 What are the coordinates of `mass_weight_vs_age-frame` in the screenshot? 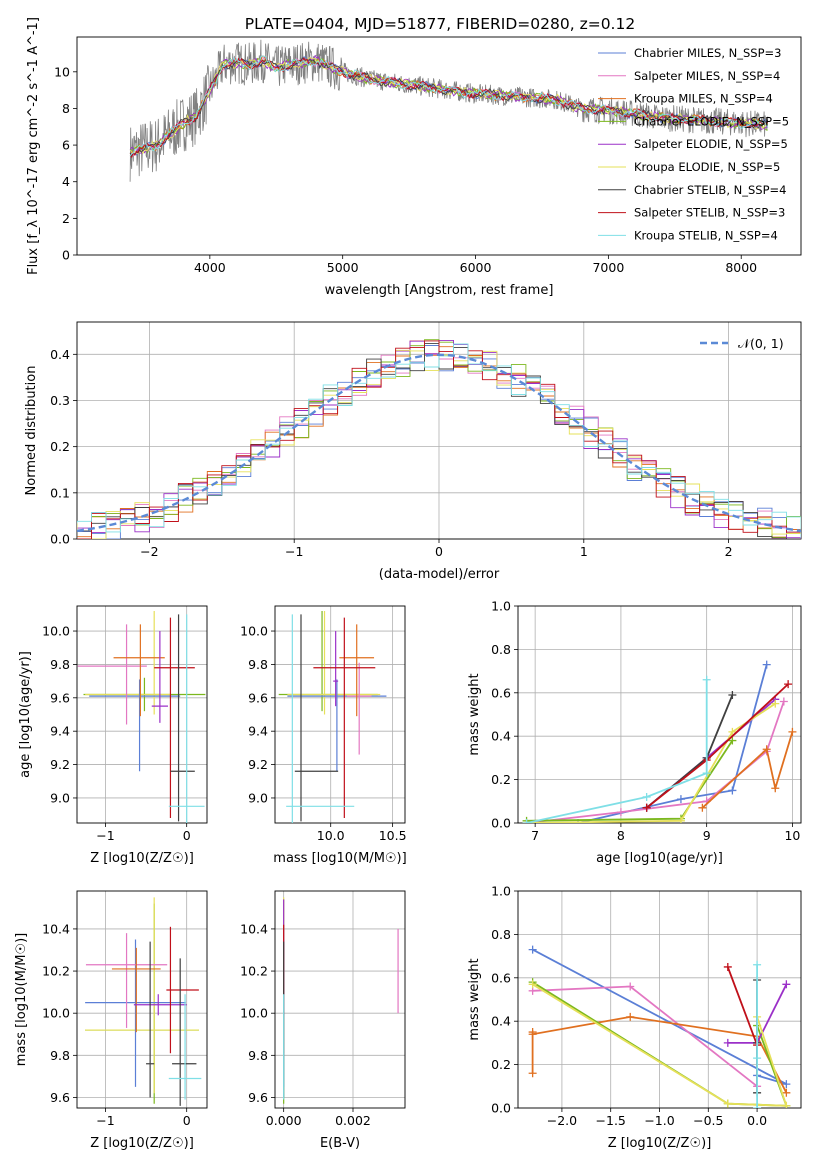 It's located at (659, 714).